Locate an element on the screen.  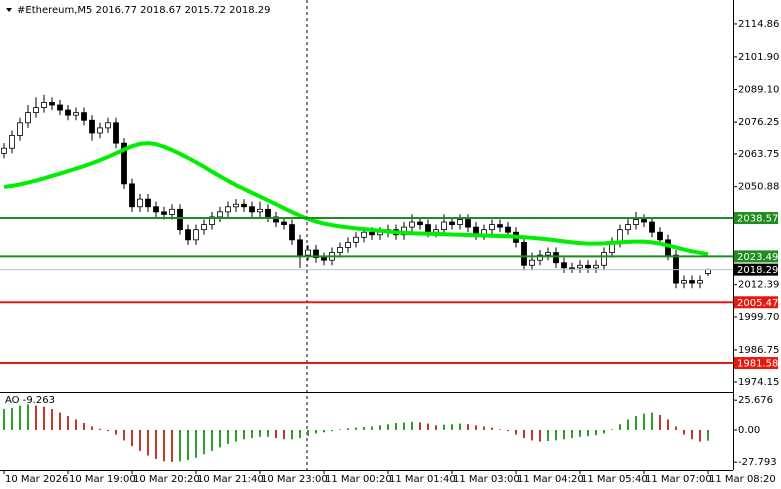
y-tick-label: 2063.75 is located at coordinates (758, 154).